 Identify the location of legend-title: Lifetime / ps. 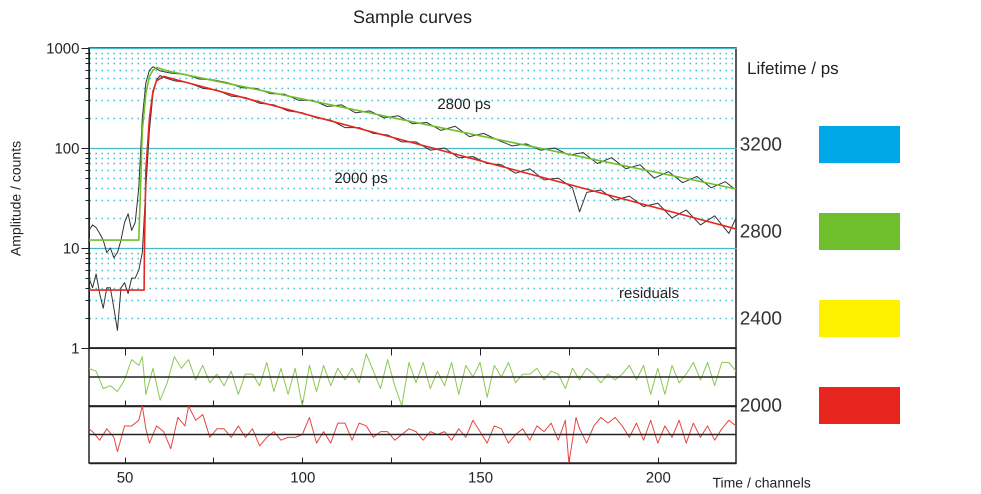
(793, 68).